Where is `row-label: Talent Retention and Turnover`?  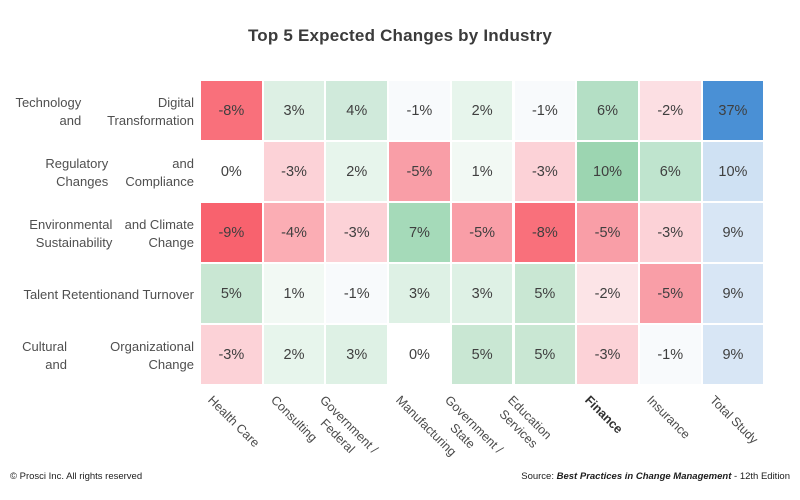
row-label: Talent Retention and Turnover is located at coordinates (108, 294).